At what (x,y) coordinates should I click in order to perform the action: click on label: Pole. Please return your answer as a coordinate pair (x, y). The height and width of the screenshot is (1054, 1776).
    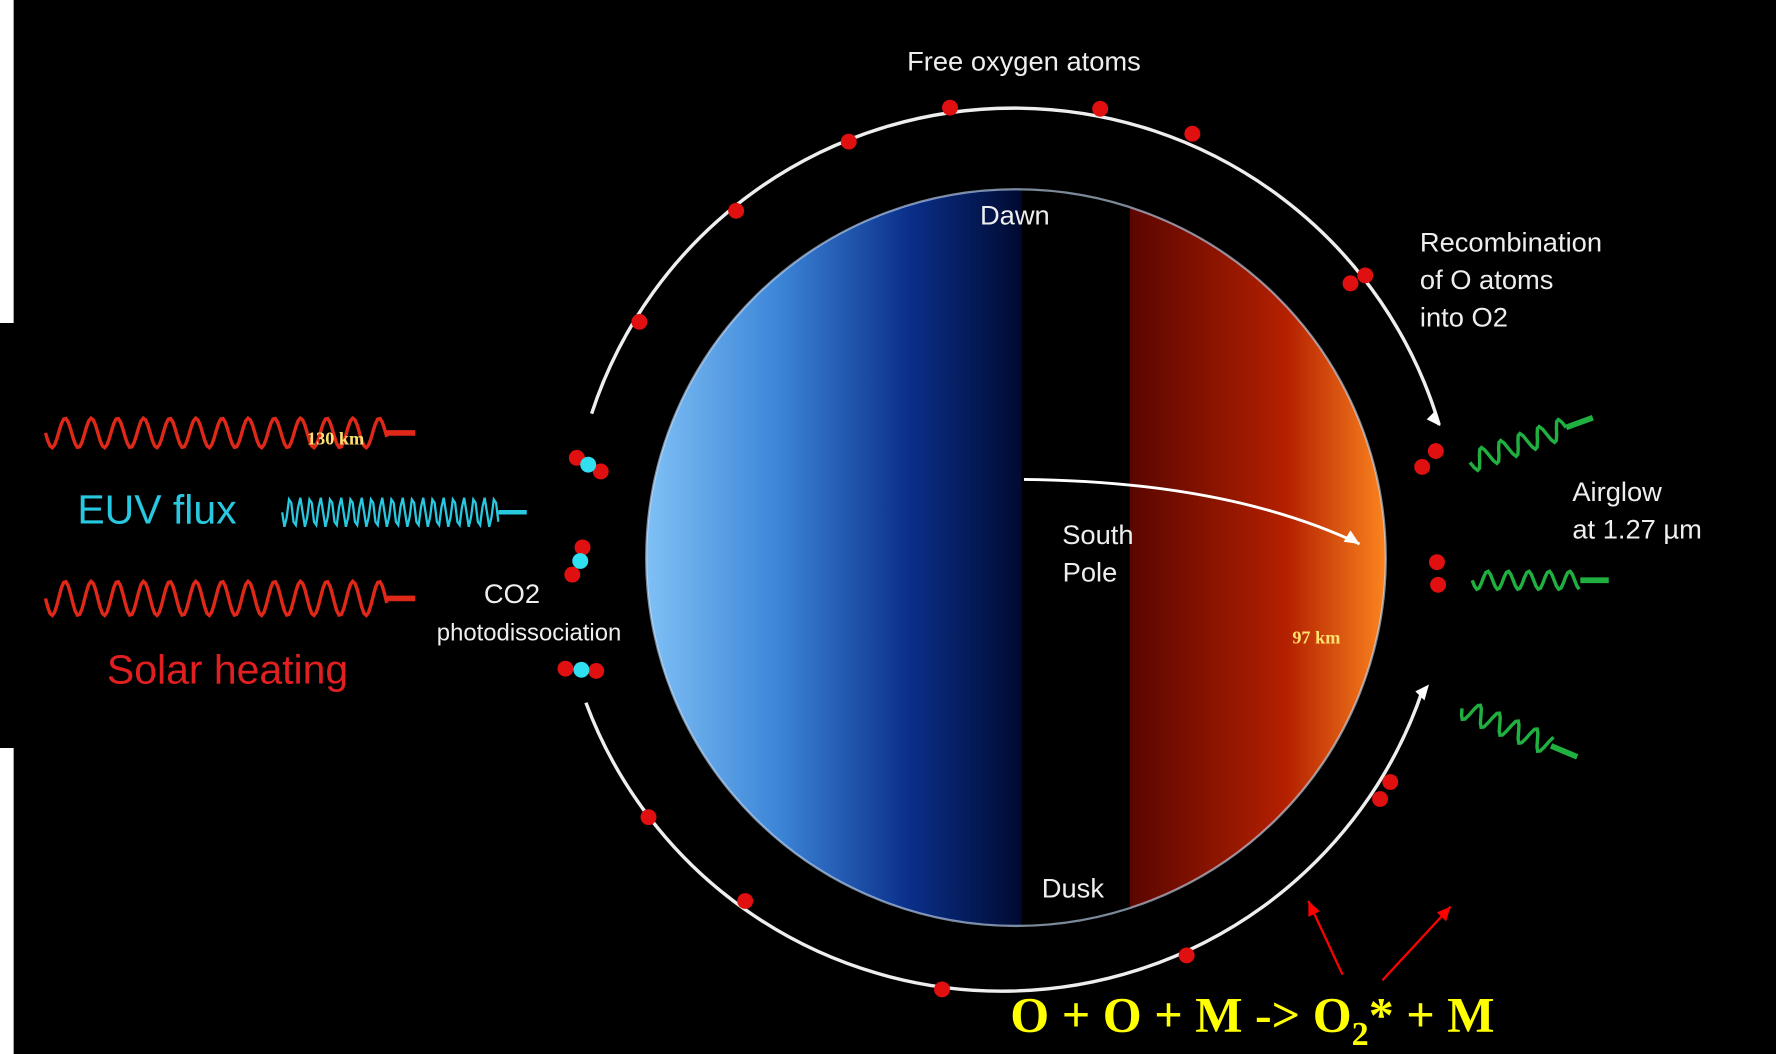
    Looking at the image, I should click on (1090, 571).